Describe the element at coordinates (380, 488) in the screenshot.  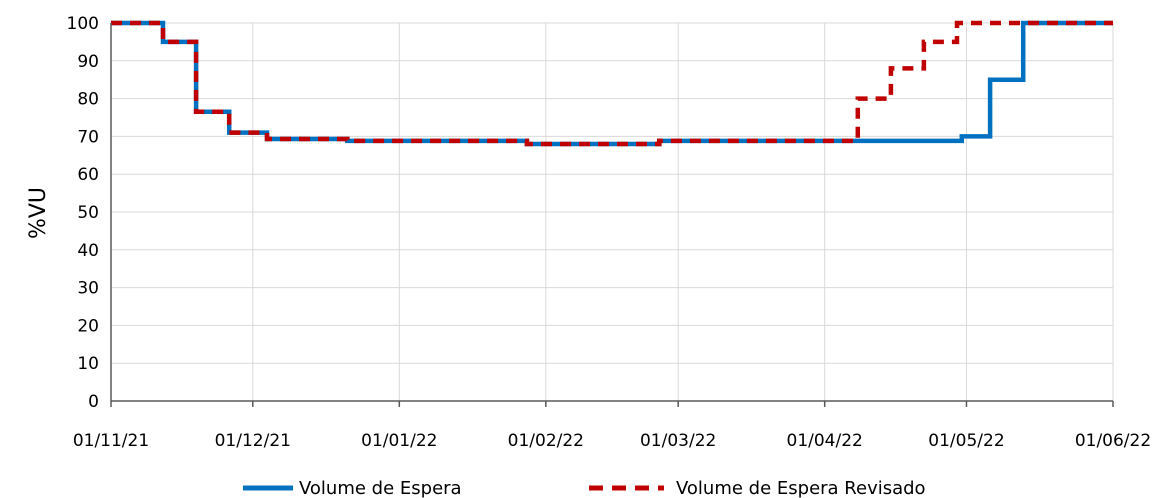
I see `legend-label-1: Volume de Espera` at that location.